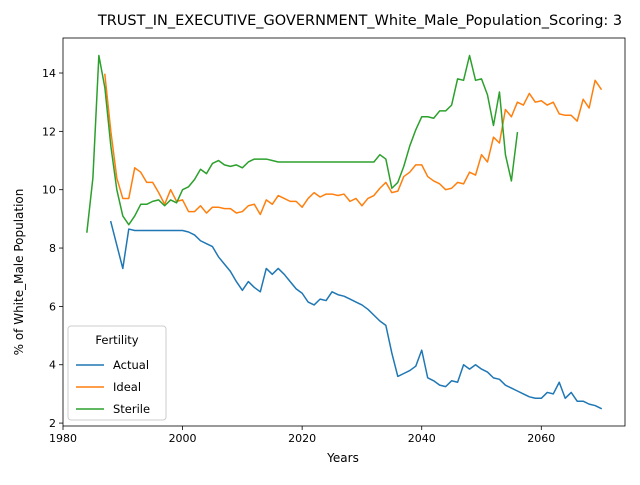  I want to click on x-tick-label: 2000, so click(183, 438).